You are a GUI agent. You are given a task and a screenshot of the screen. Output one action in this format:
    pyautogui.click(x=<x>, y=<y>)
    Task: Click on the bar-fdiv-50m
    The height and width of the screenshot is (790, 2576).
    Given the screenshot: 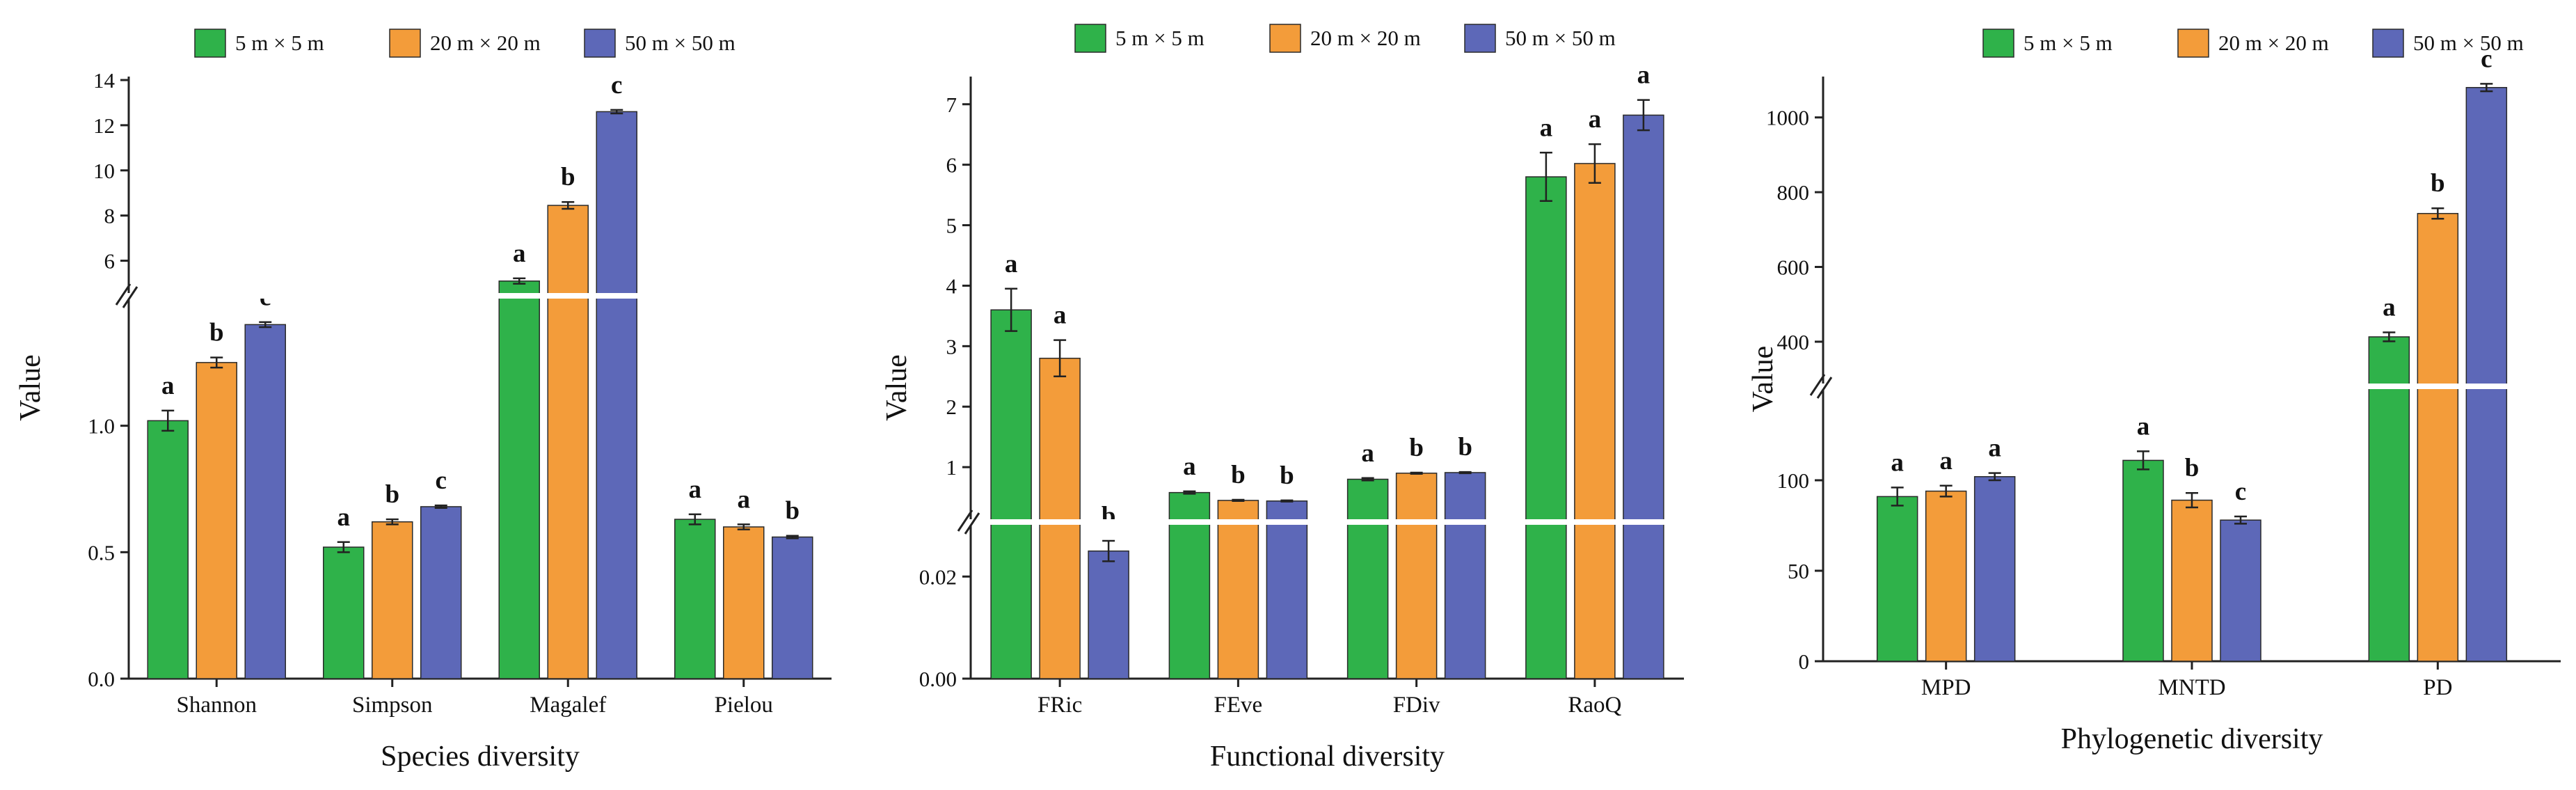 What is the action you would take?
    pyautogui.click(x=1465, y=575)
    